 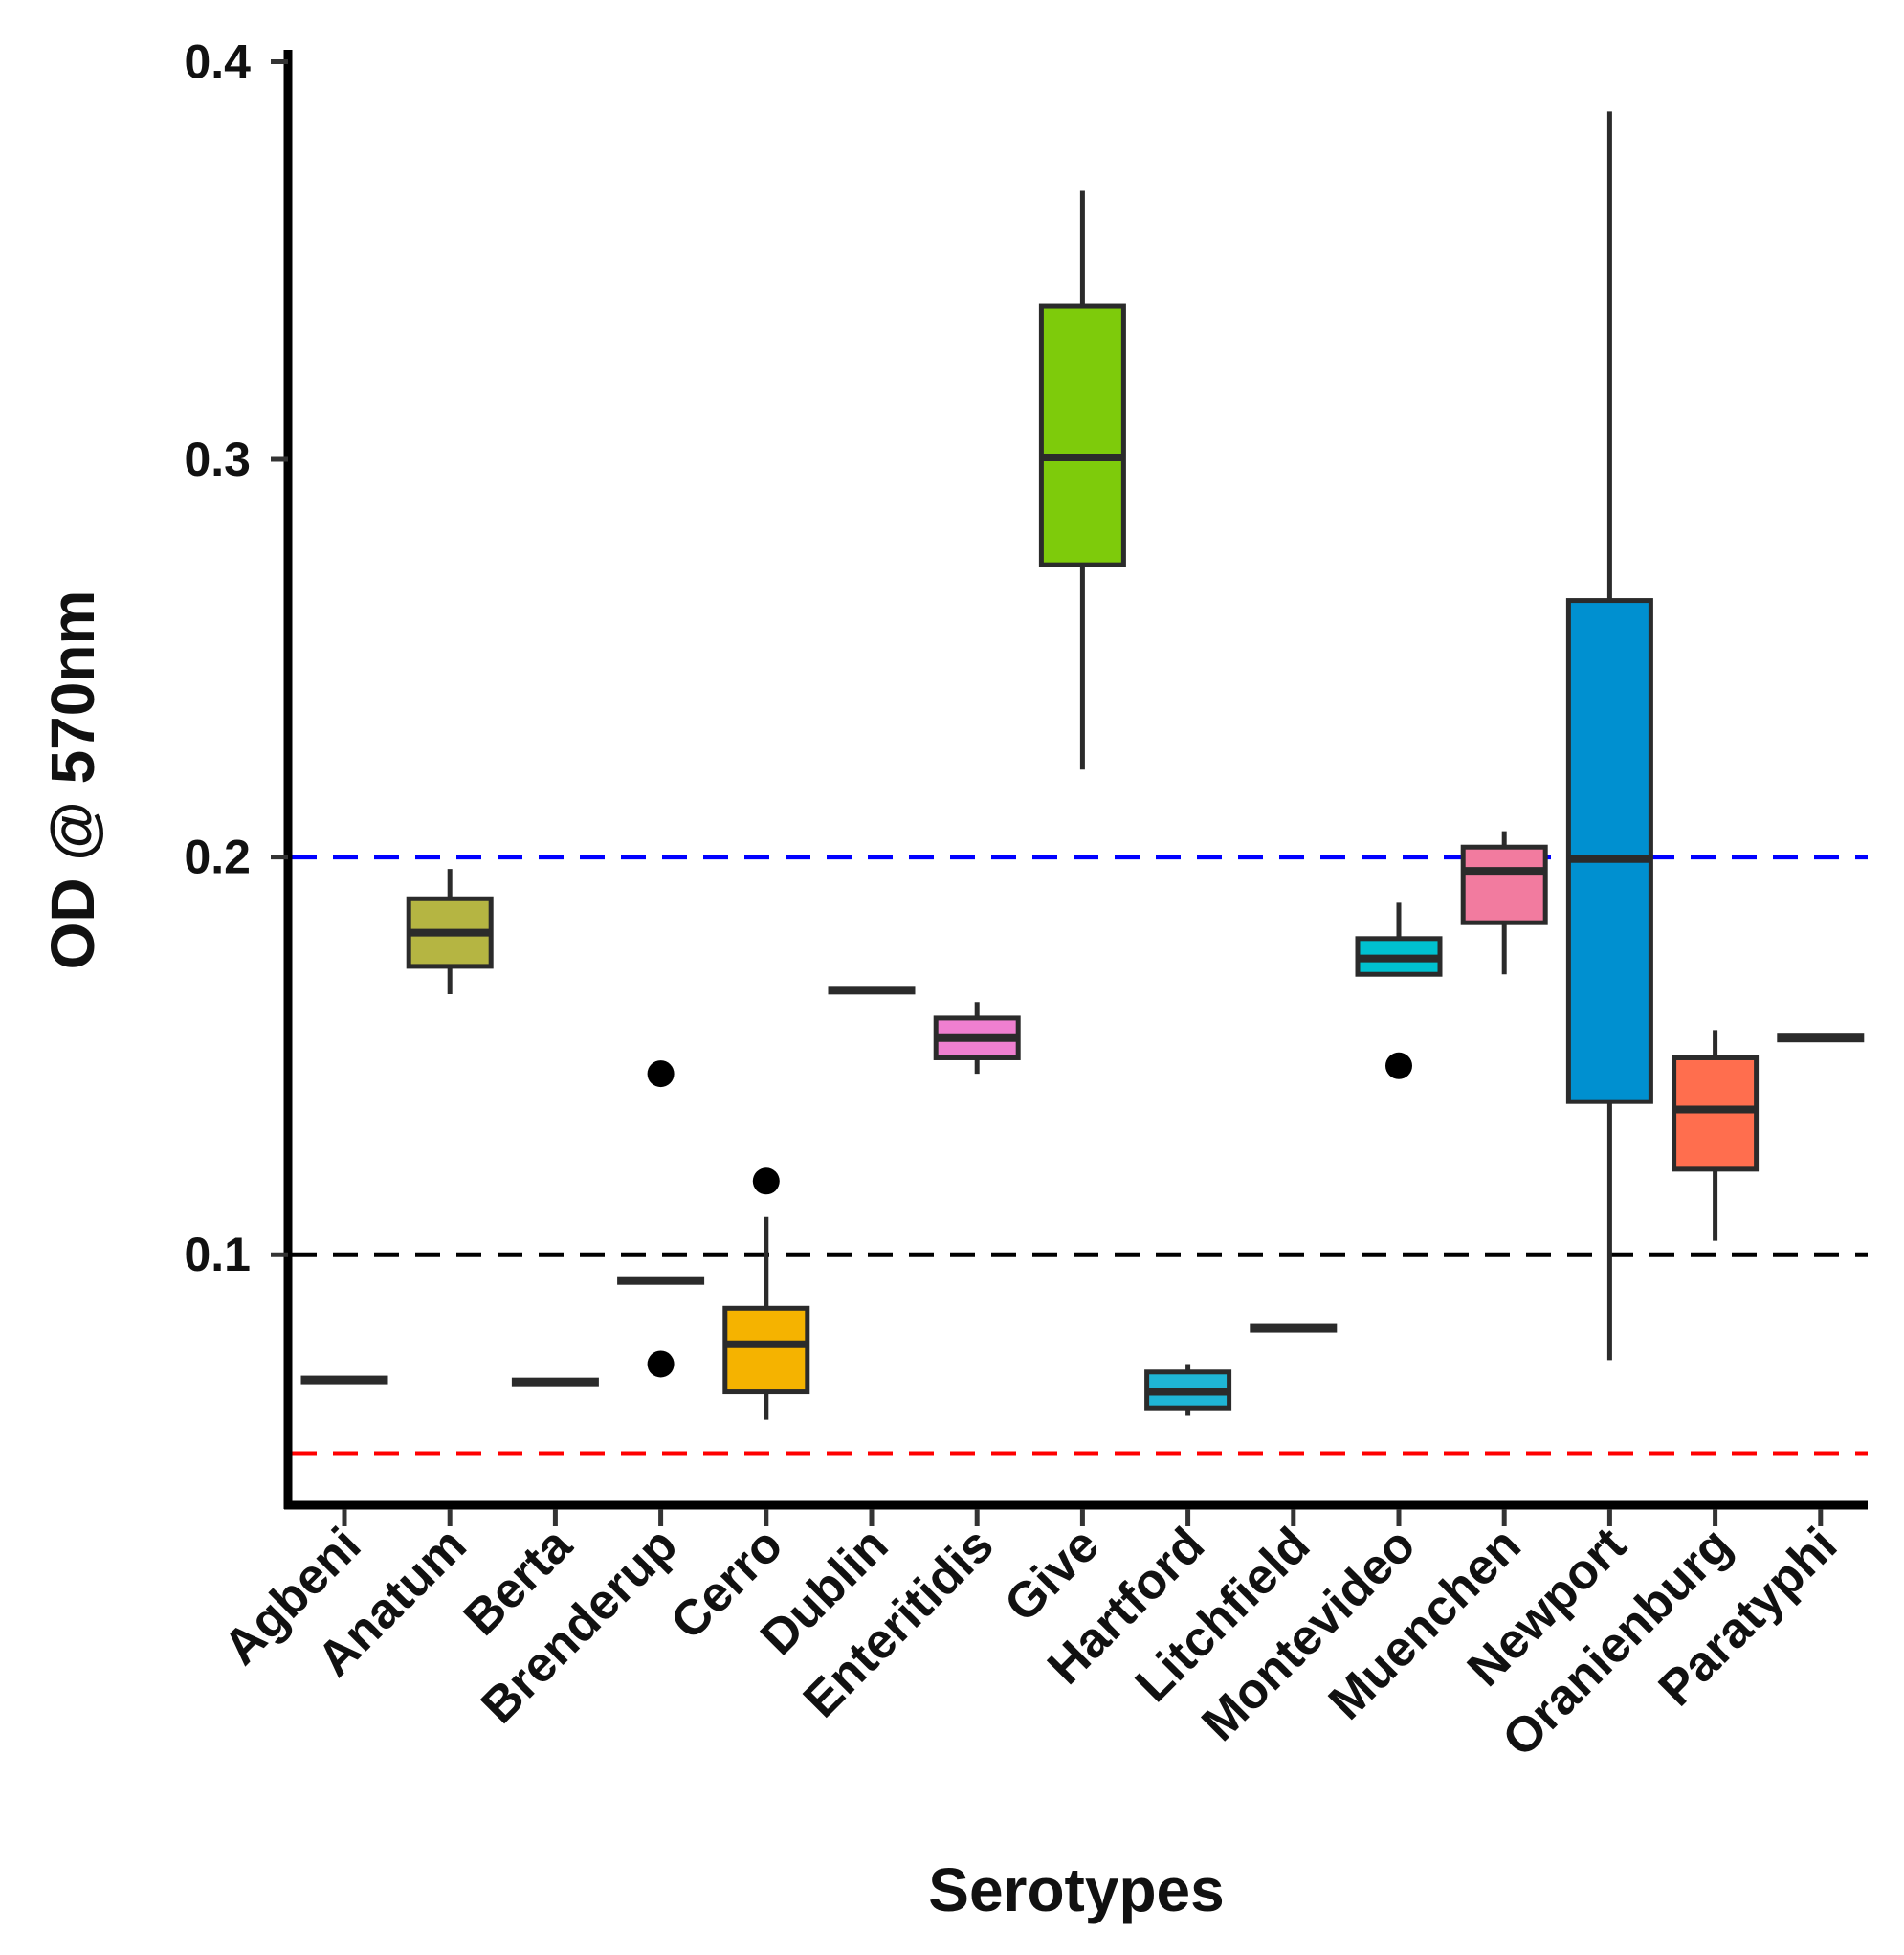 What do you see at coordinates (872, 990) in the screenshot?
I see `box-dublin` at bounding box center [872, 990].